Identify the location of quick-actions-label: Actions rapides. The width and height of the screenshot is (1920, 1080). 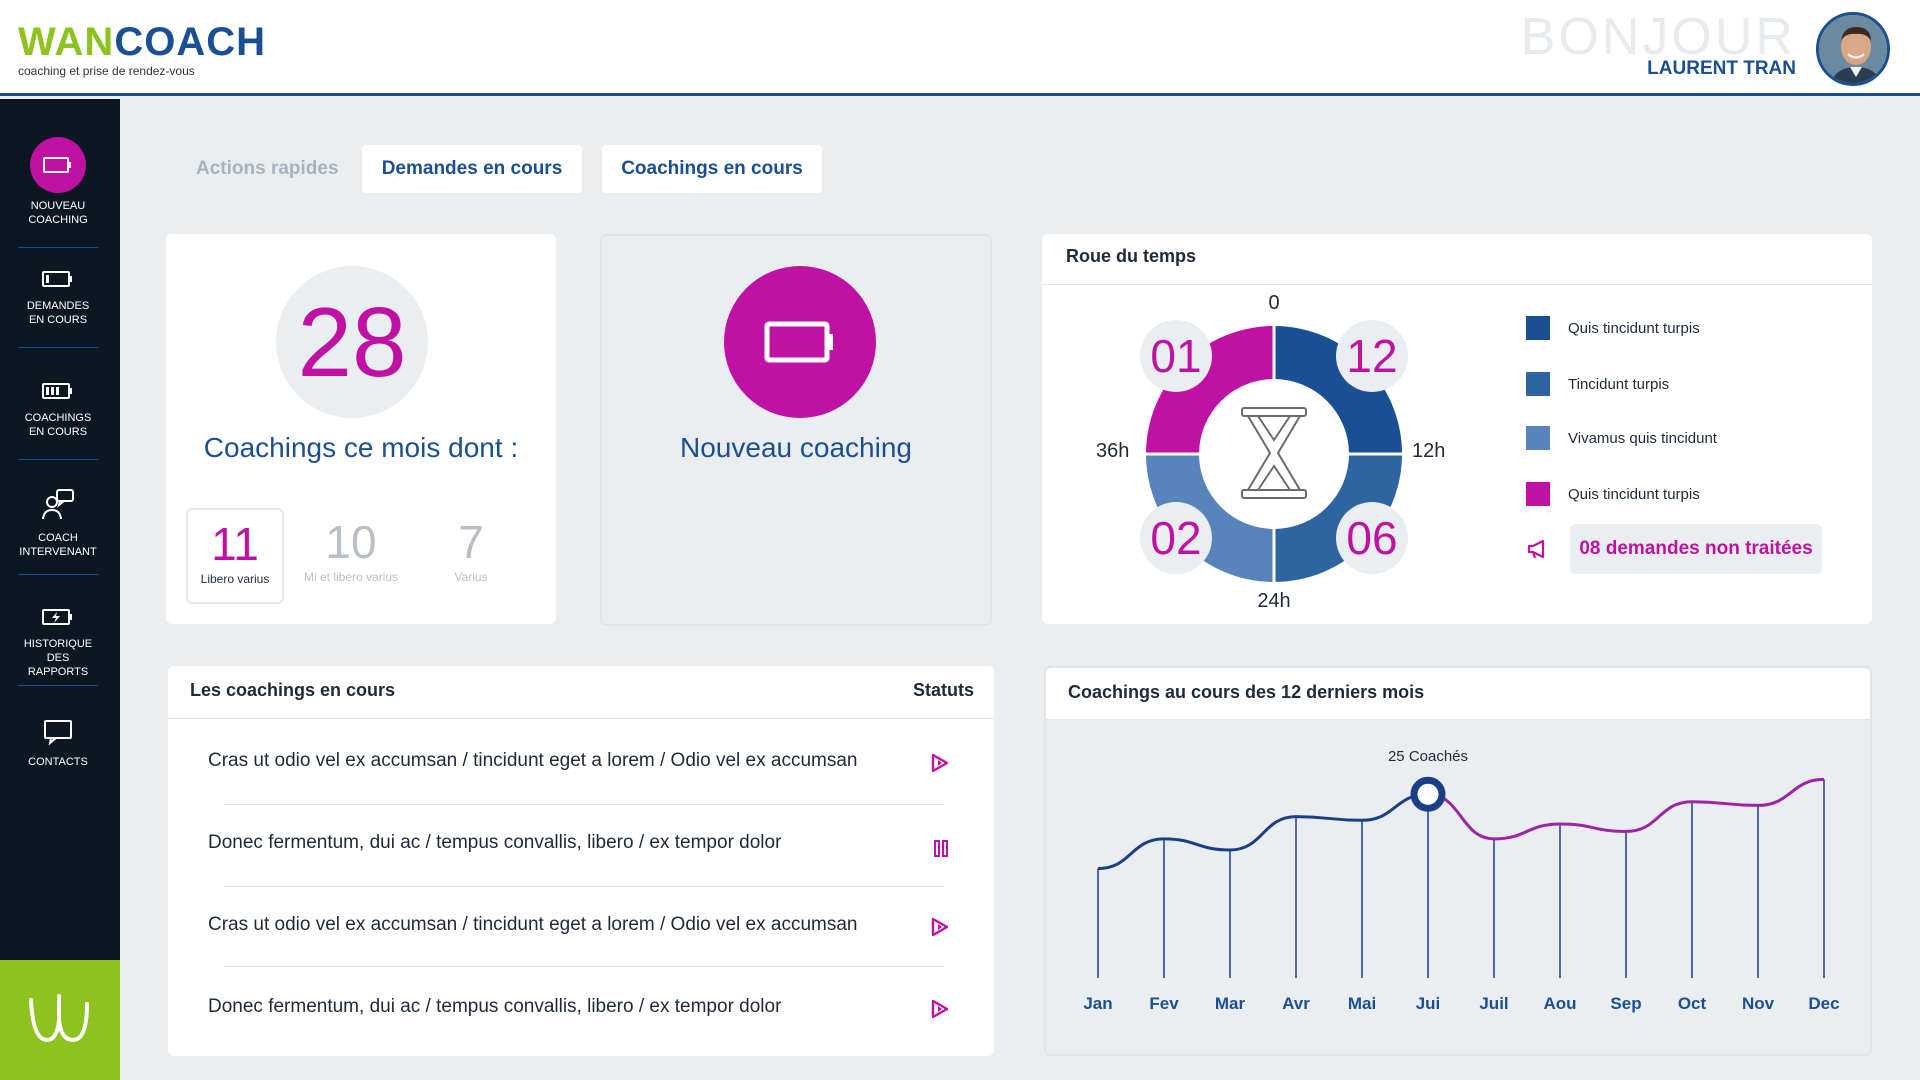
(267, 168).